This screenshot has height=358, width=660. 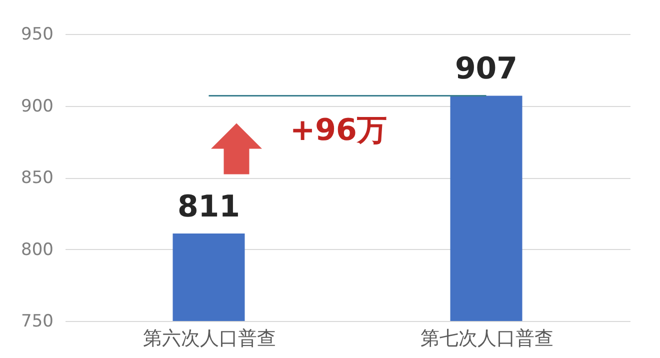 I want to click on y-tick-label: 800, so click(x=37, y=250).